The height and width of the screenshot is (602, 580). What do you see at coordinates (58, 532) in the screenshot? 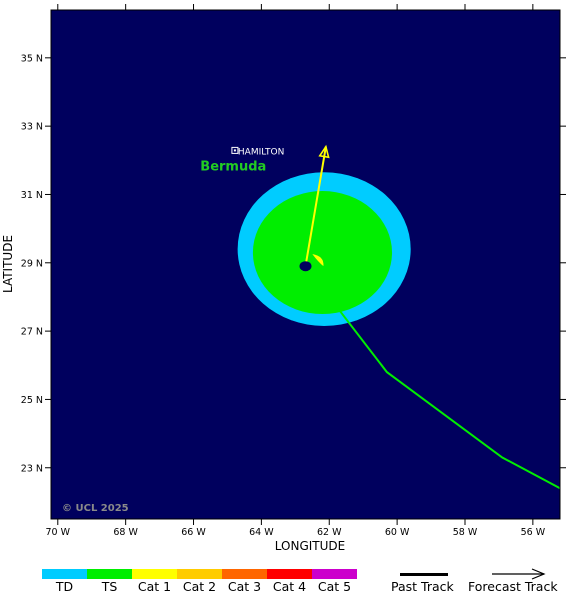
I see `x-tick-label: 70 W` at bounding box center [58, 532].